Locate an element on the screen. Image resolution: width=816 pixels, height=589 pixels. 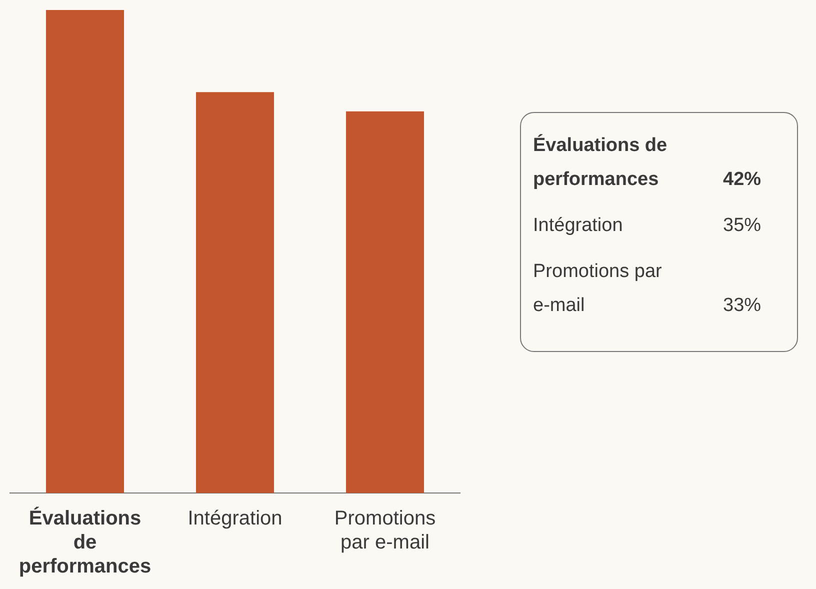
x-tick-label: Évaluations de performances is located at coordinates (85, 542).